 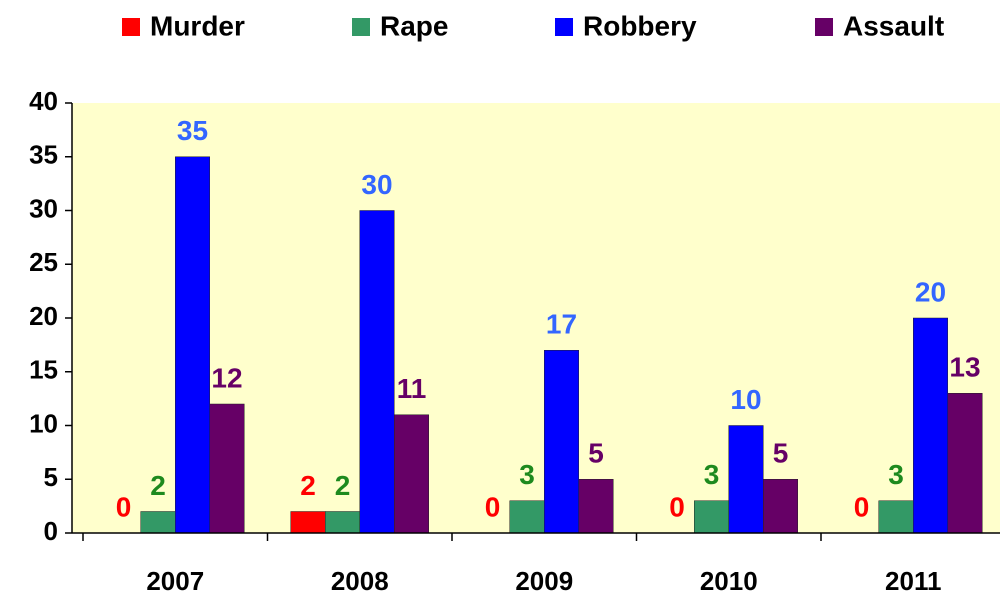 What do you see at coordinates (640, 25) in the screenshot?
I see `legend-label: Robbery` at bounding box center [640, 25].